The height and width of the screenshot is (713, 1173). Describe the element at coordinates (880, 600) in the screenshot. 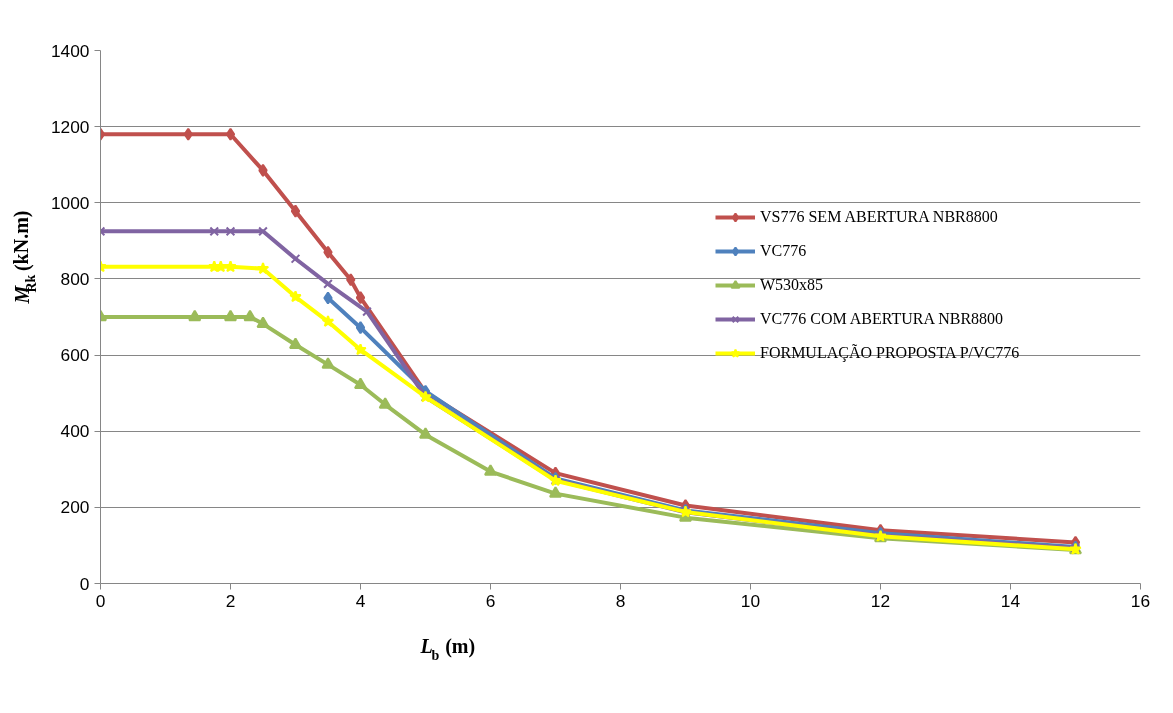

I see `x-tick-label: 12` at that location.